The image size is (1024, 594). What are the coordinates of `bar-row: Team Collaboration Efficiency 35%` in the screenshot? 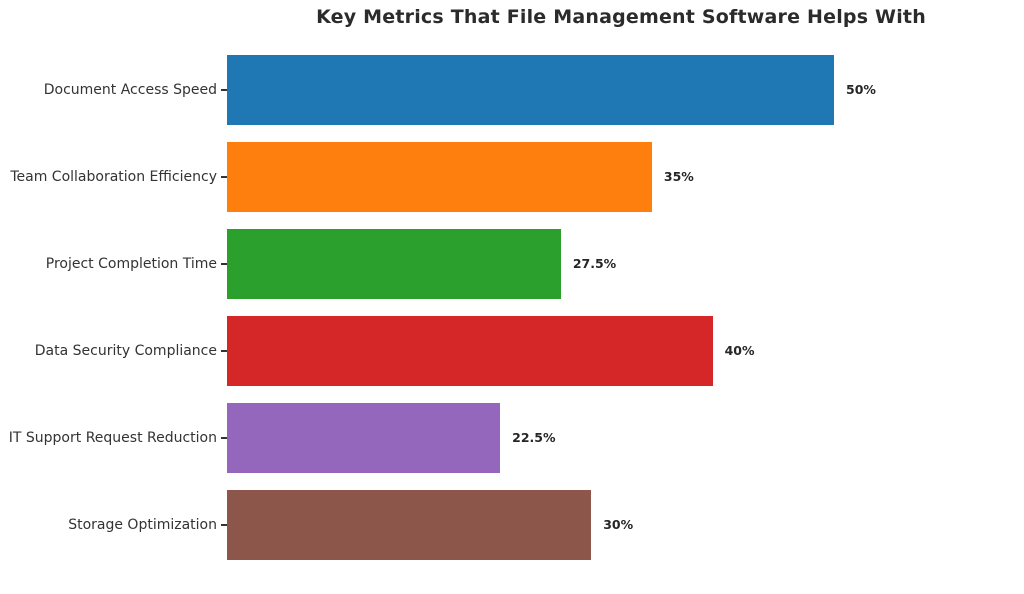 It's located at (512, 177).